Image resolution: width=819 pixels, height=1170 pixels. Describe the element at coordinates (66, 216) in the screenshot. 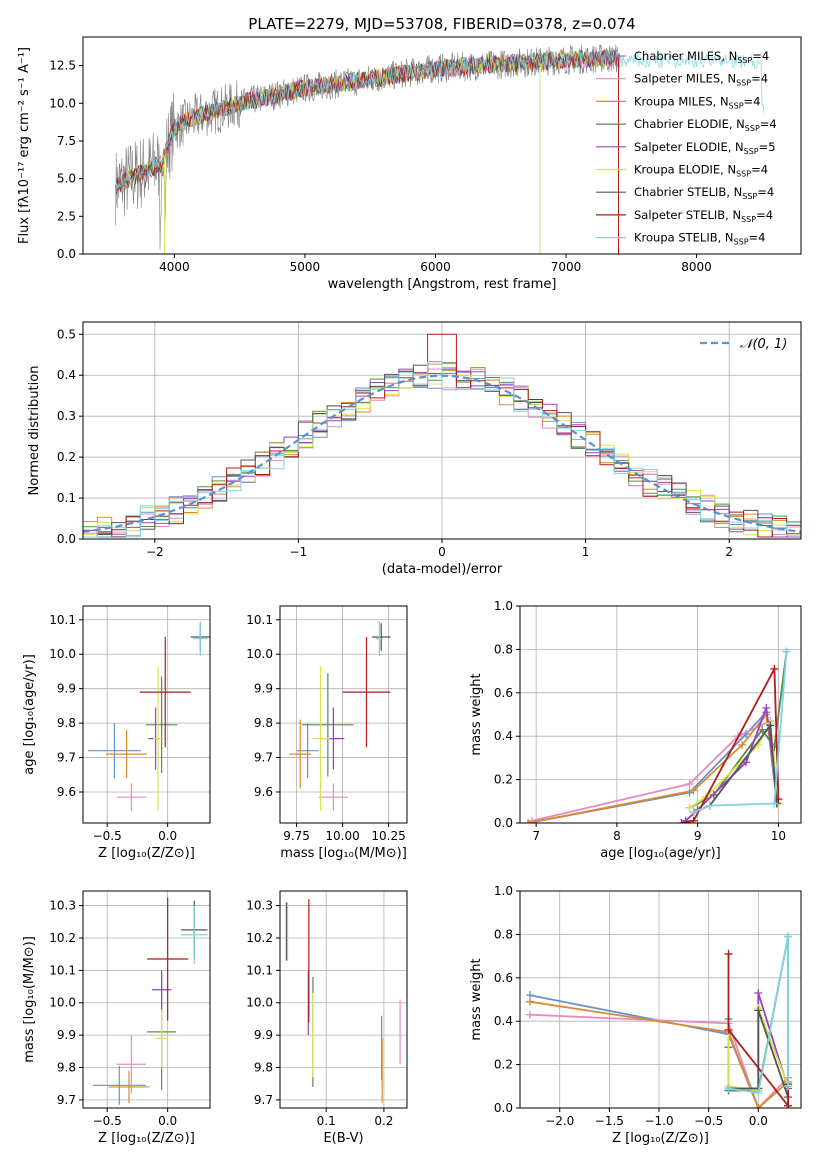

I see `y-tick-label: 2.5` at that location.